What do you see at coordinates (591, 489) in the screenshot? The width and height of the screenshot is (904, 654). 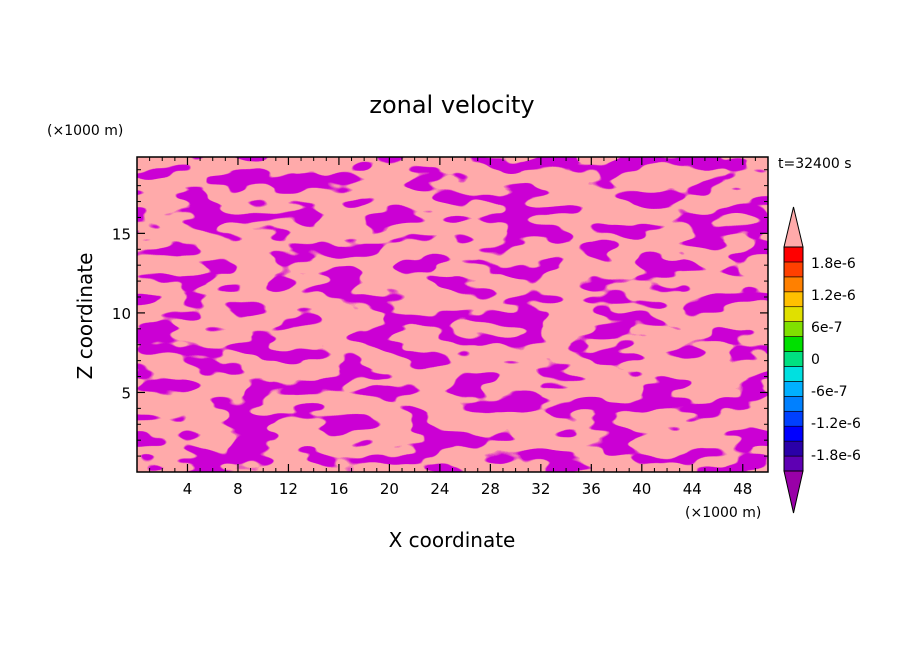 I see `x-tick-label: 36` at bounding box center [591, 489].